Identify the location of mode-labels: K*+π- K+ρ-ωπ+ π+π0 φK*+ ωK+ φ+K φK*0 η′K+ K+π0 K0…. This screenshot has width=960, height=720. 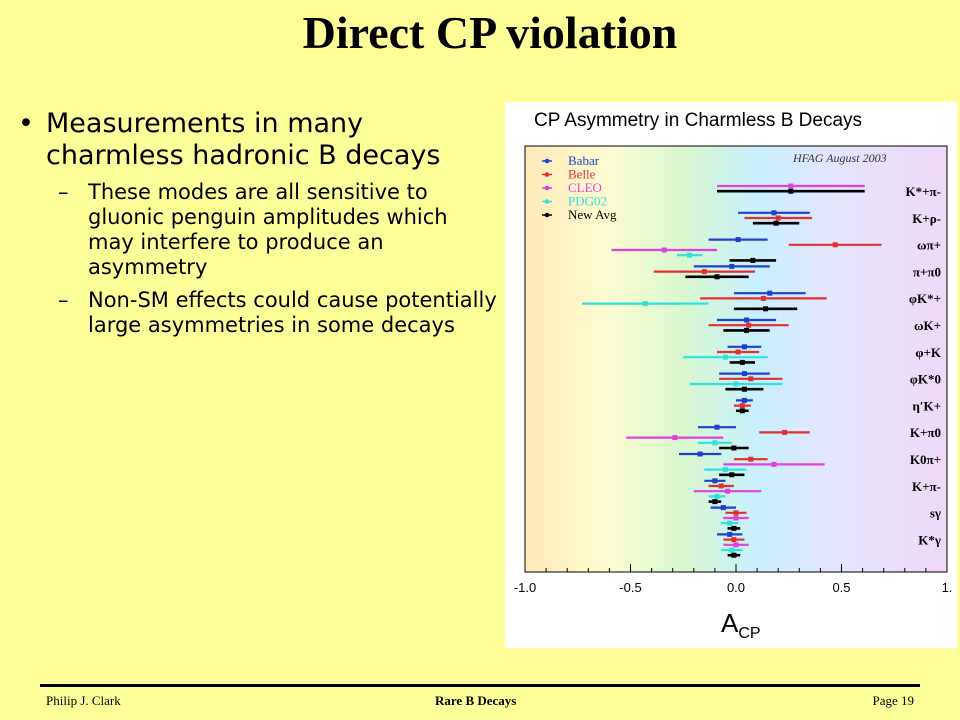
(924, 365).